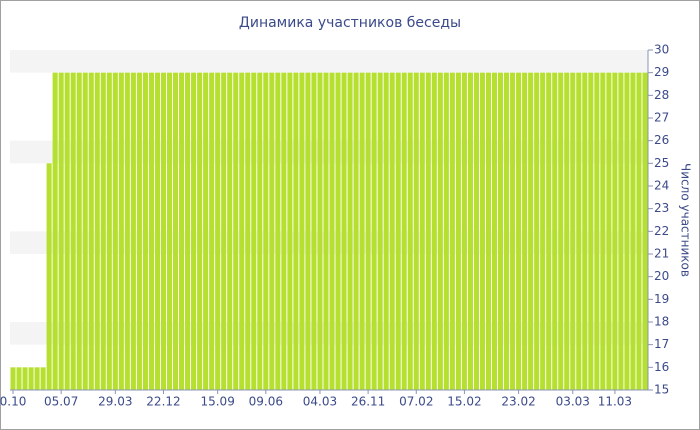 The height and width of the screenshot is (430, 700). Describe the element at coordinates (368, 402) in the screenshot. I see `x-tick-label: 26.11` at that location.